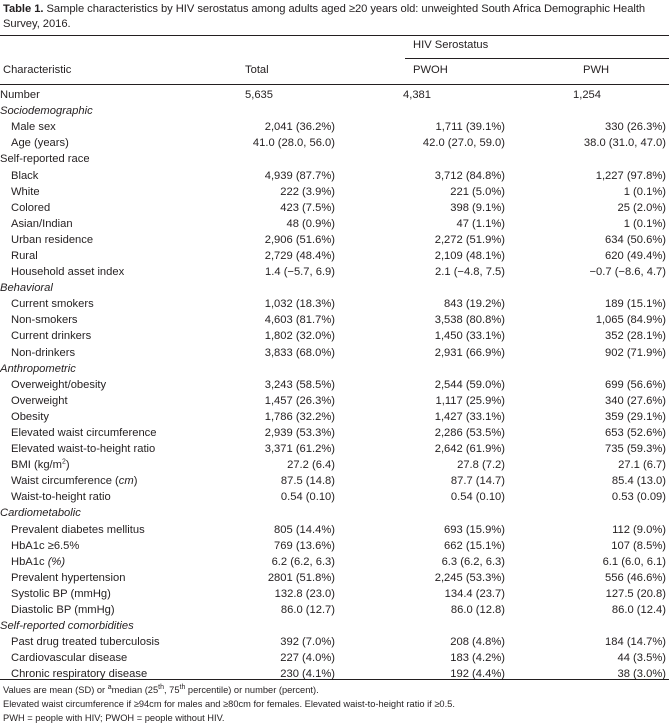 This screenshot has width=669, height=727. What do you see at coordinates (299, 255) in the screenshot?
I see `total-cell: 2,729 (48.4%)` at bounding box center [299, 255].